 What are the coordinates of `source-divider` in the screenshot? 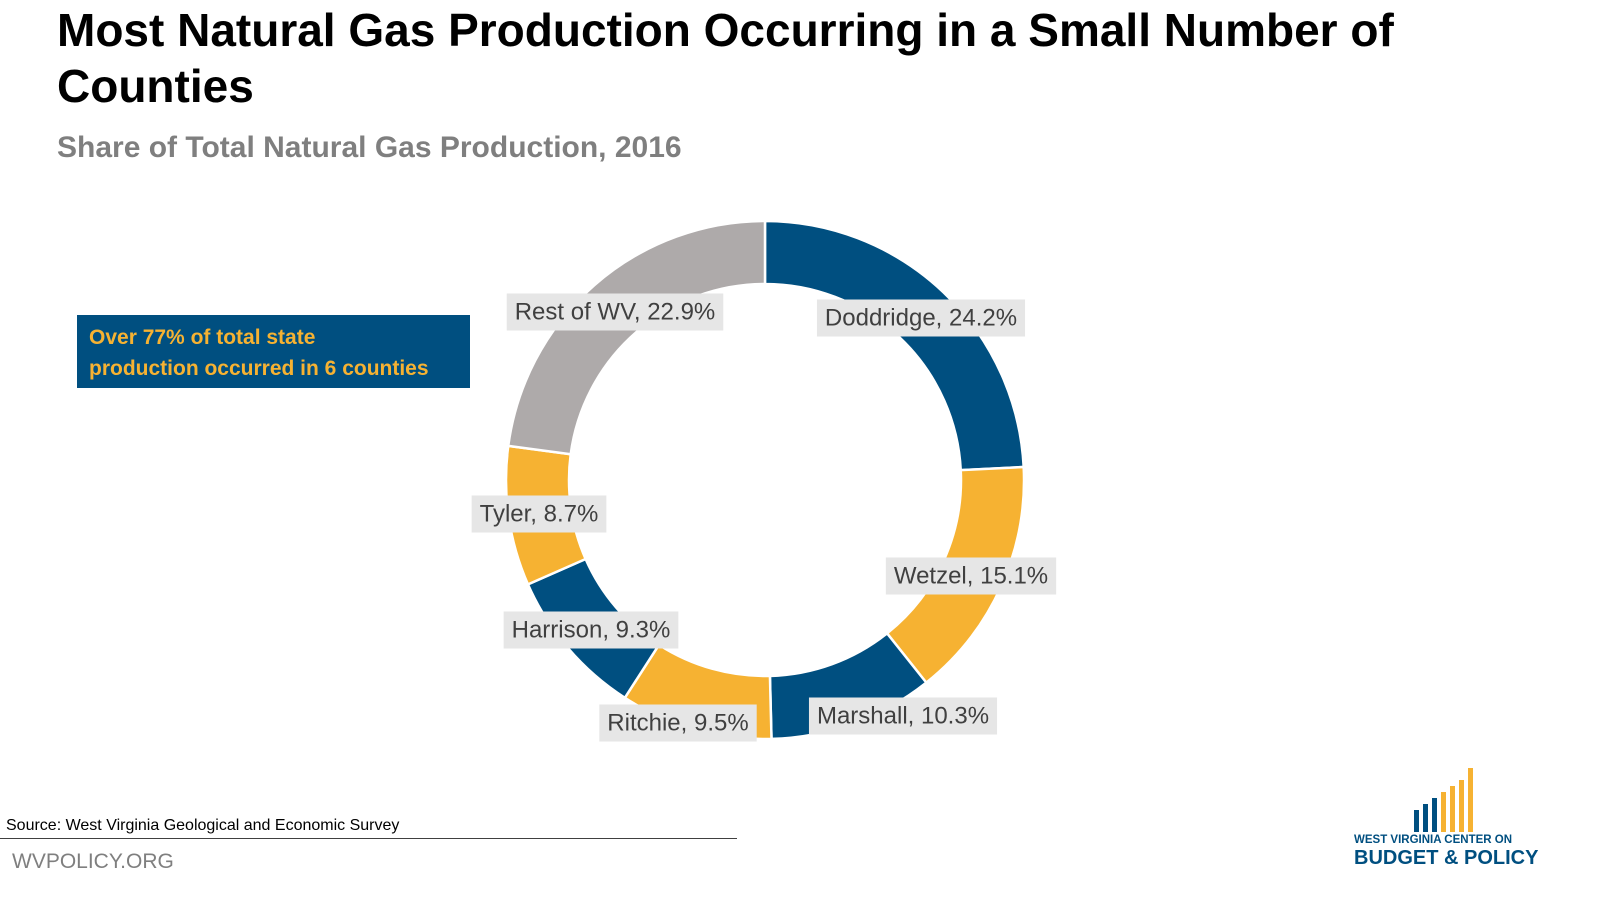 It's located at (368, 838).